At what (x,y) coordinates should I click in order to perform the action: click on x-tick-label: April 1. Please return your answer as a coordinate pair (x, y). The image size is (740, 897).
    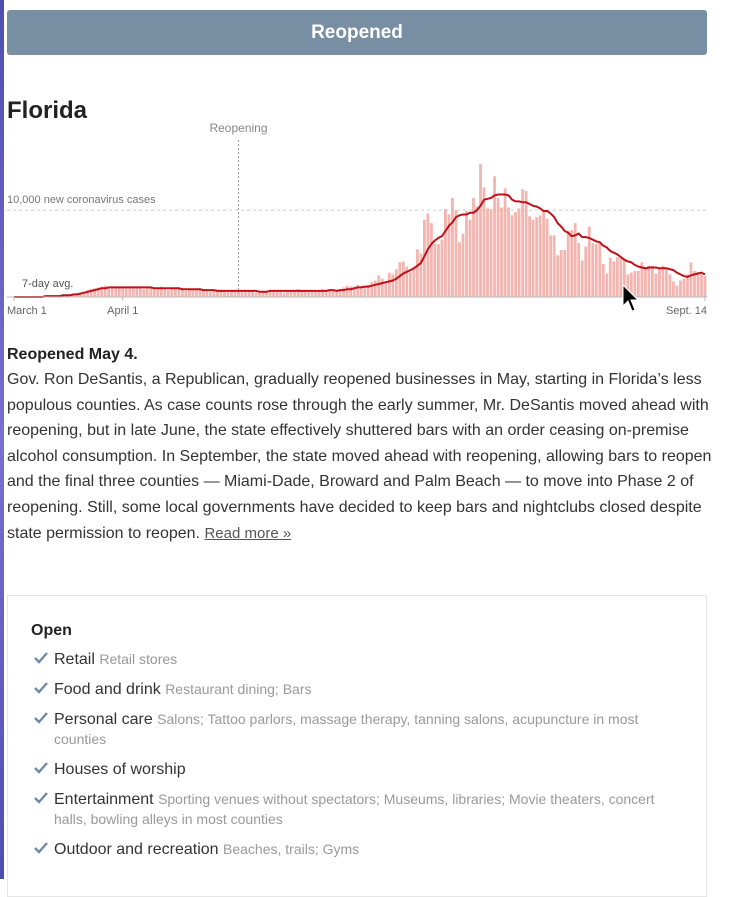
    Looking at the image, I should click on (122, 311).